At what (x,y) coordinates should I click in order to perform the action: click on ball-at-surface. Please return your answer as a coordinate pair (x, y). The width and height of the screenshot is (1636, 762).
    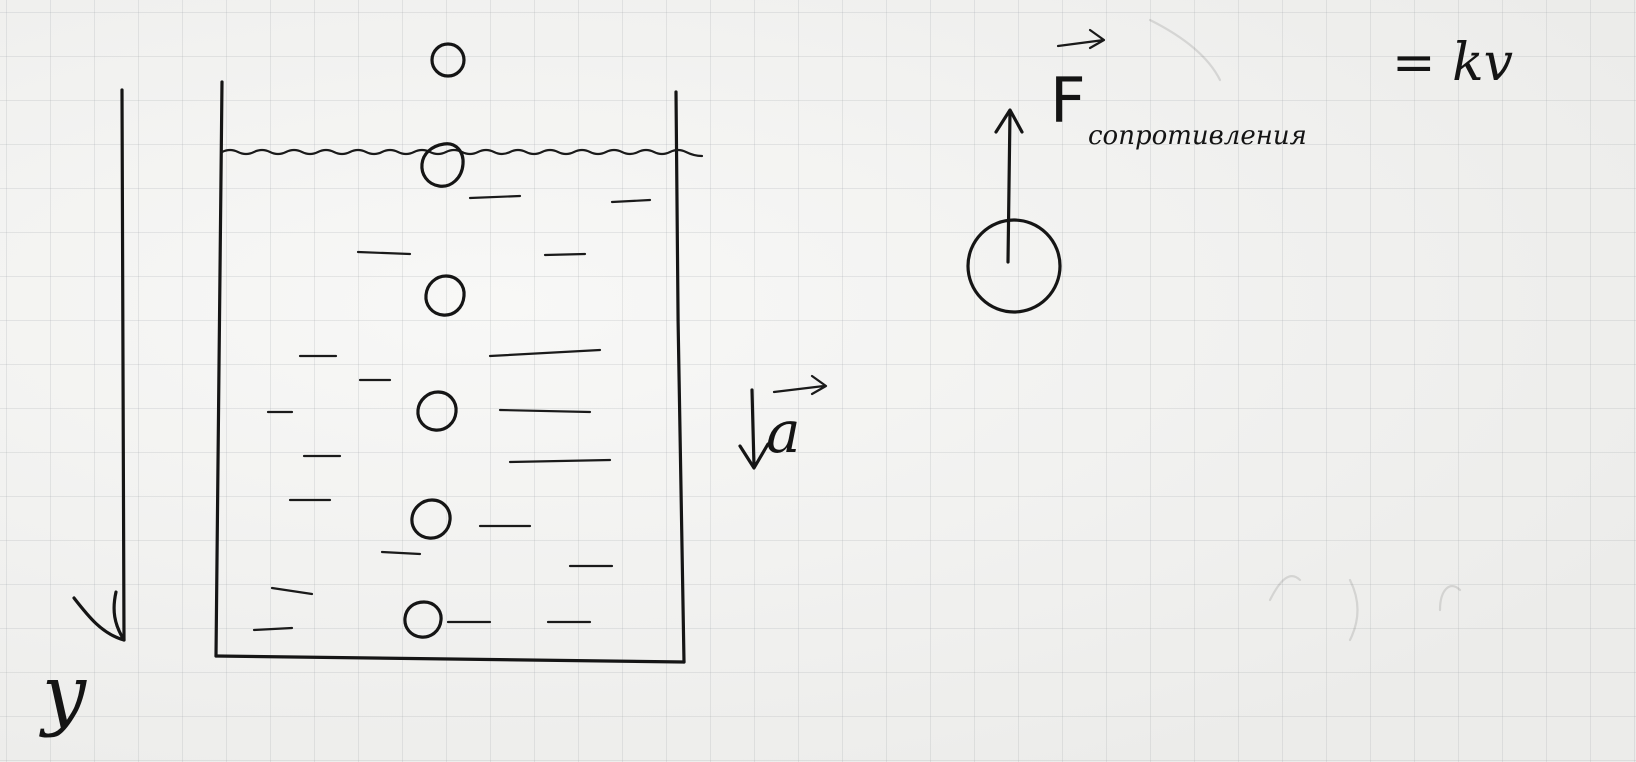
    Looking at the image, I should click on (442, 165).